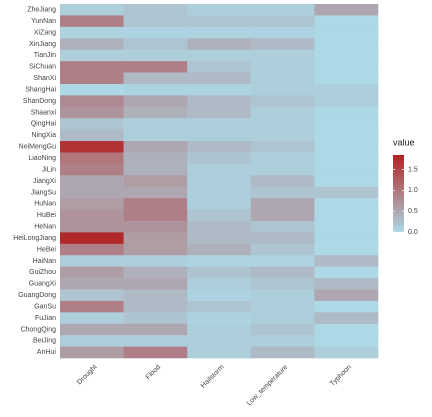  What do you see at coordinates (39, 329) in the screenshot?
I see `y-tick-label: ChongQing` at bounding box center [39, 329].